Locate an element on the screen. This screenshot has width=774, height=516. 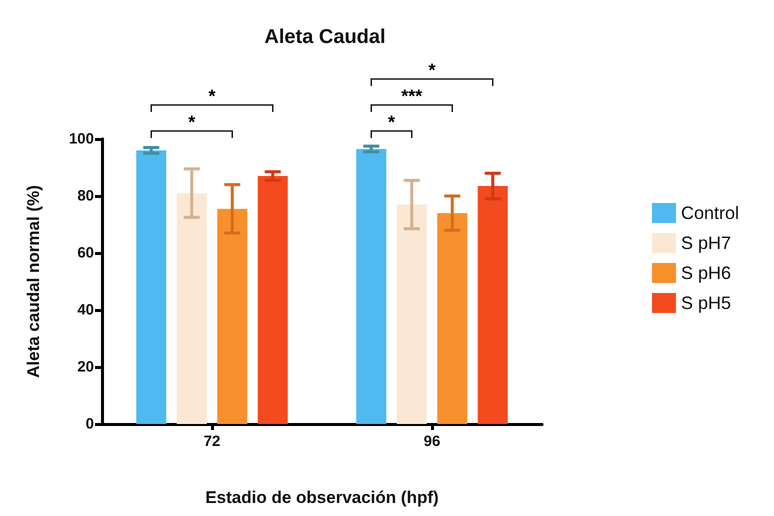
y-axis-title: Aleta caudal normal (%) is located at coordinates (33, 281).